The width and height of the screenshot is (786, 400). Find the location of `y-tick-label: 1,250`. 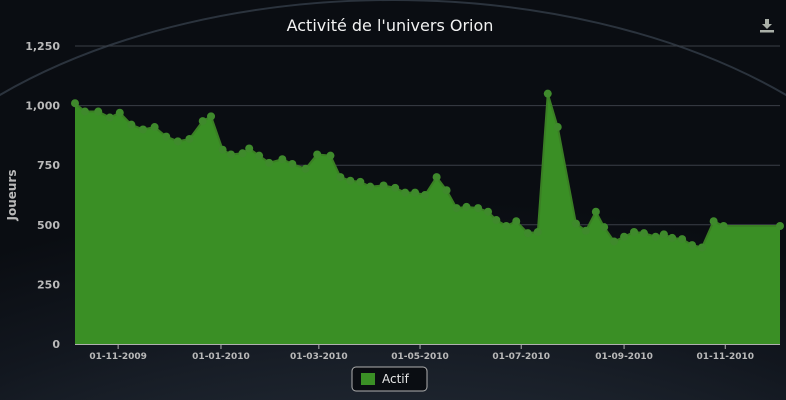

y-tick-label: 1,250 is located at coordinates (42, 46).